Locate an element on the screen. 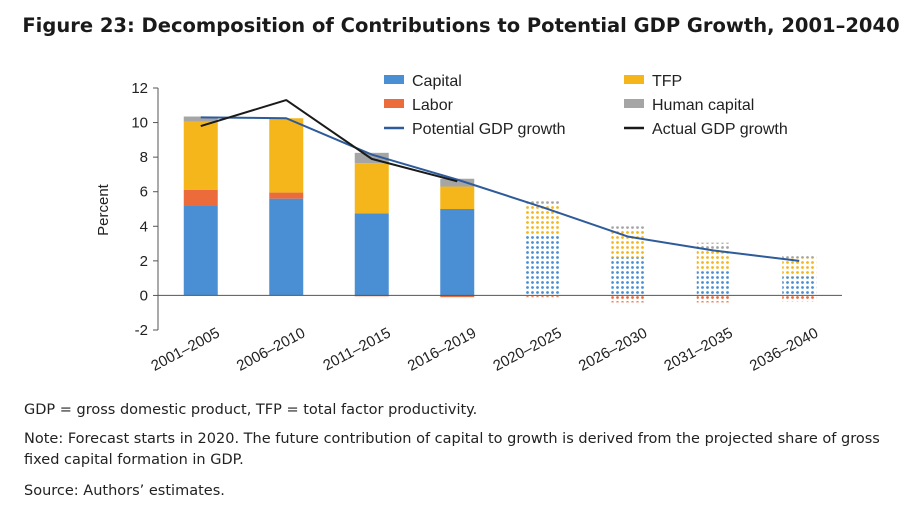  x-tick-label: 2001–2005 is located at coordinates (185, 350).